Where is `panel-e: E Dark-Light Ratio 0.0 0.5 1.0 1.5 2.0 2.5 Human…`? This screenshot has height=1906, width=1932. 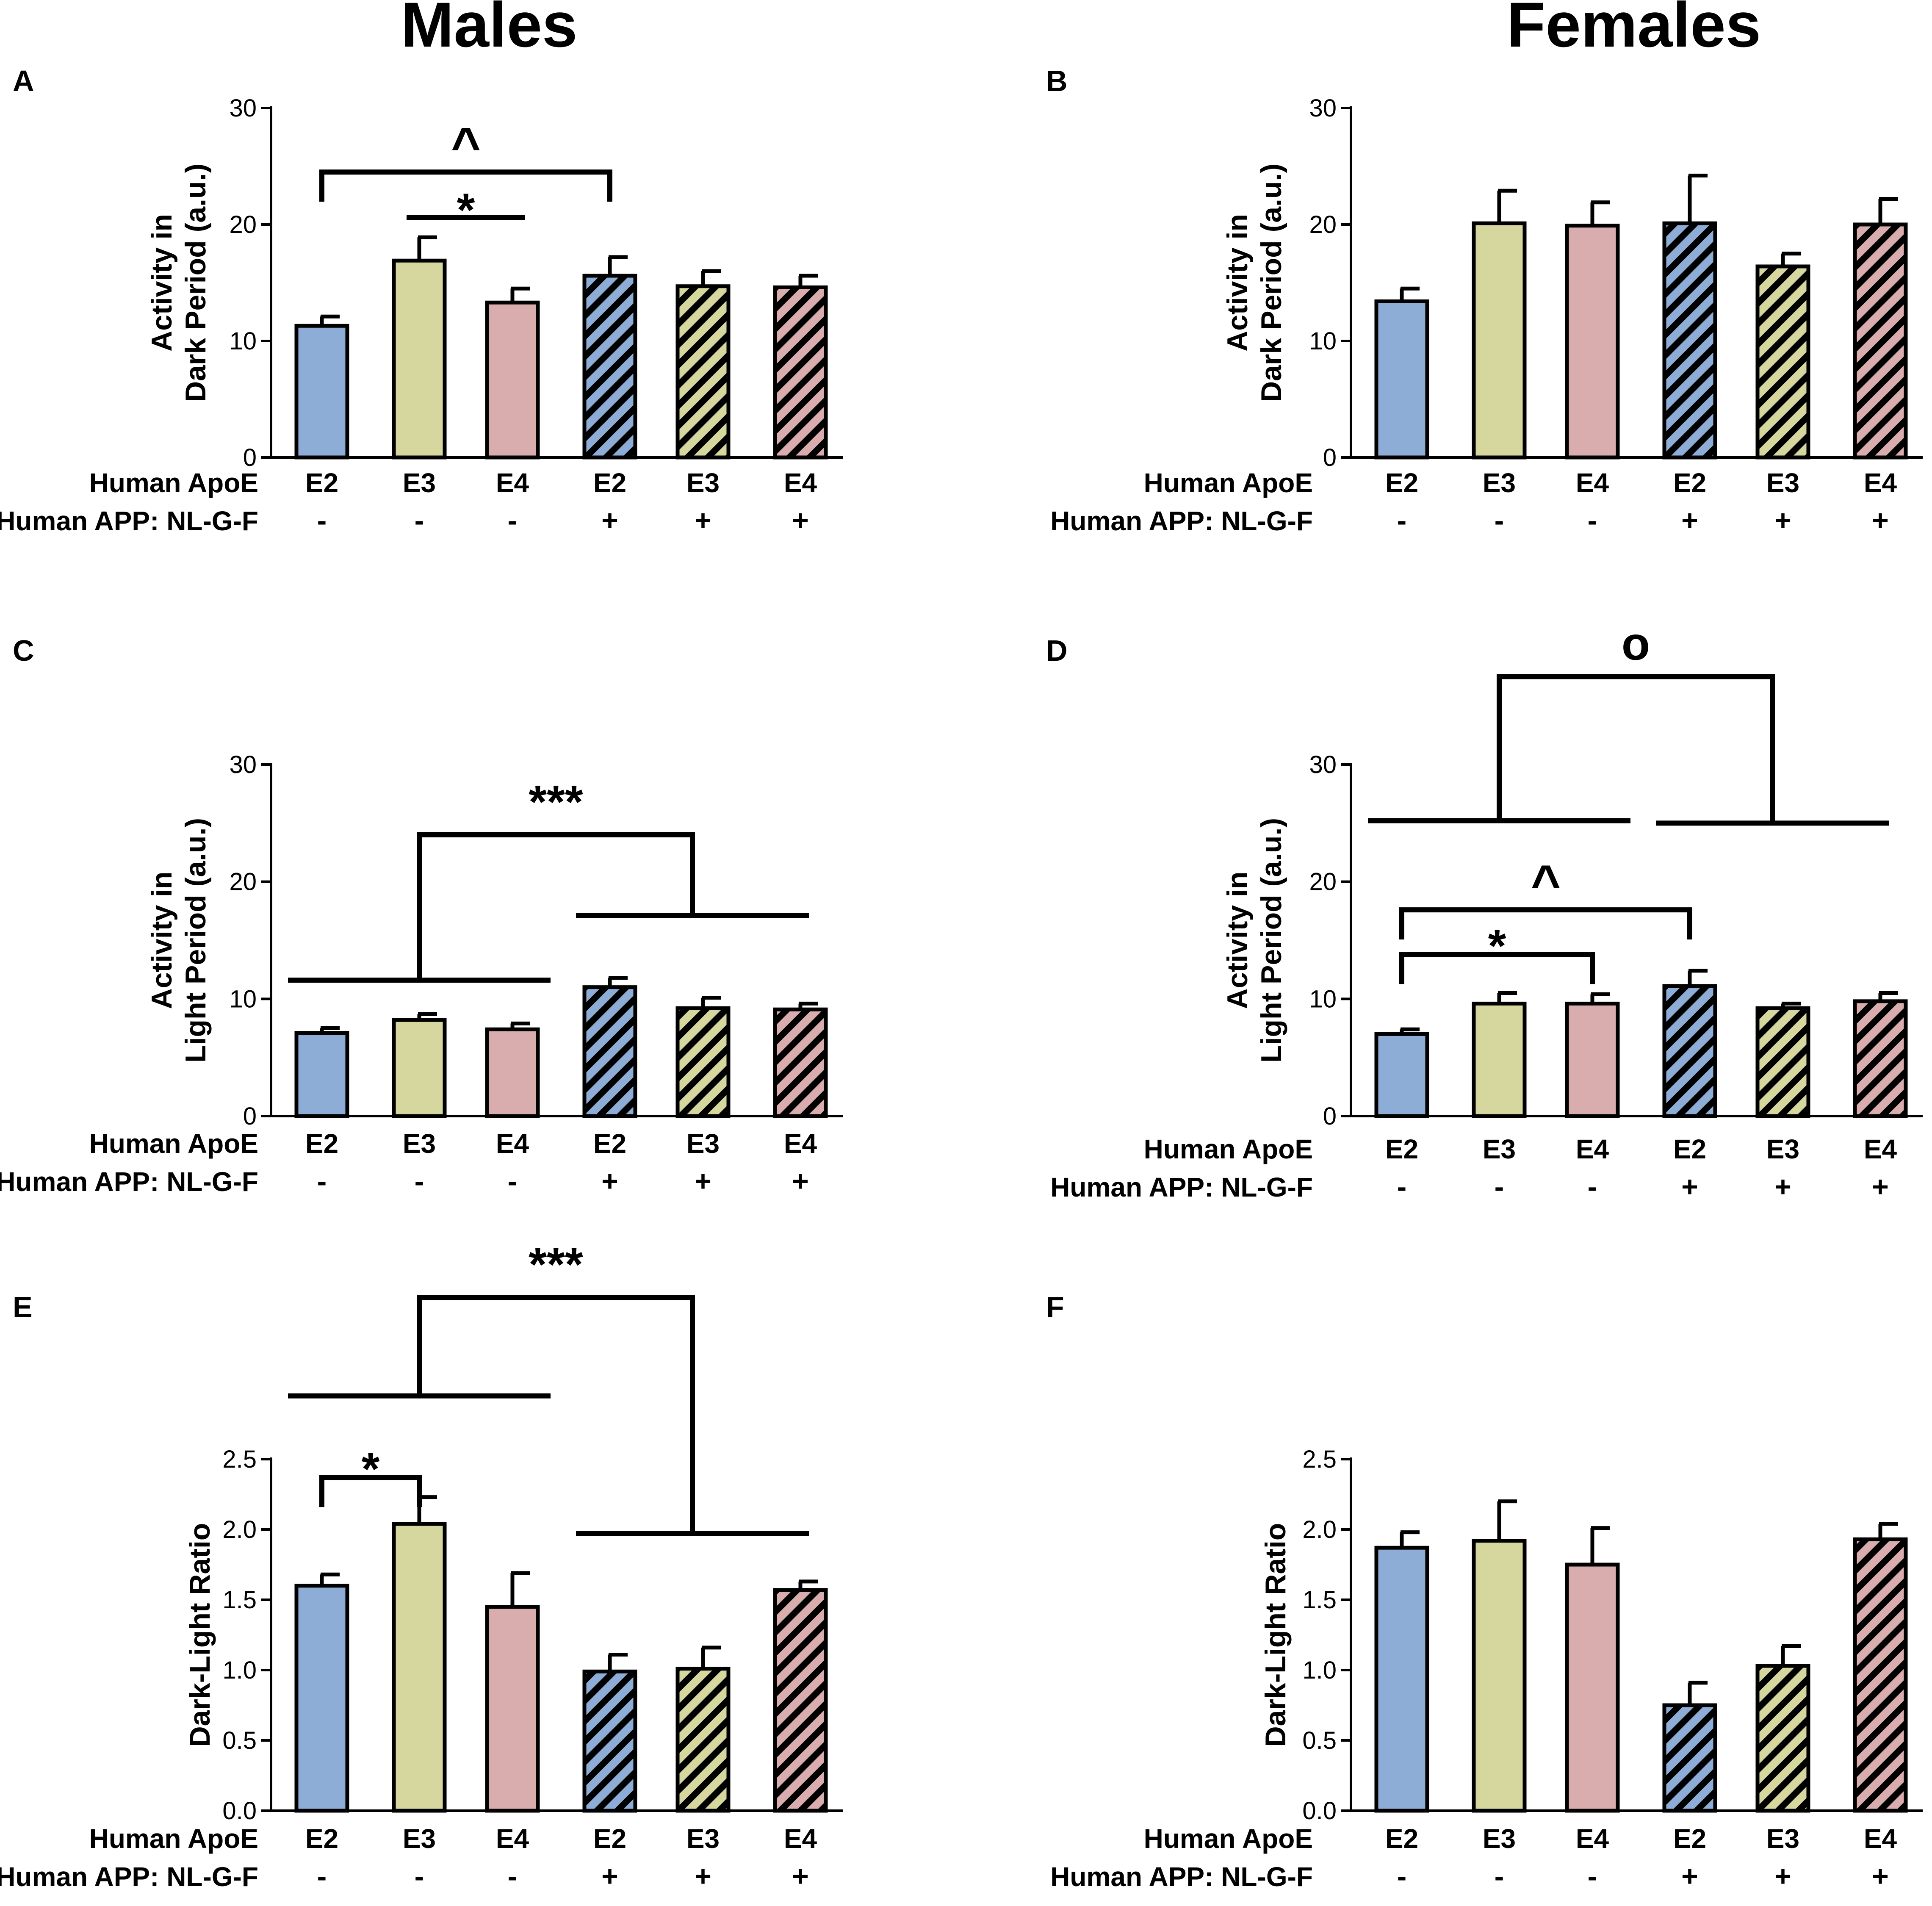 panel-e: E Dark-Light Ratio 0.0 0.5 1.0 1.5 2.0 2.5 Human… is located at coordinates (421, 1565).